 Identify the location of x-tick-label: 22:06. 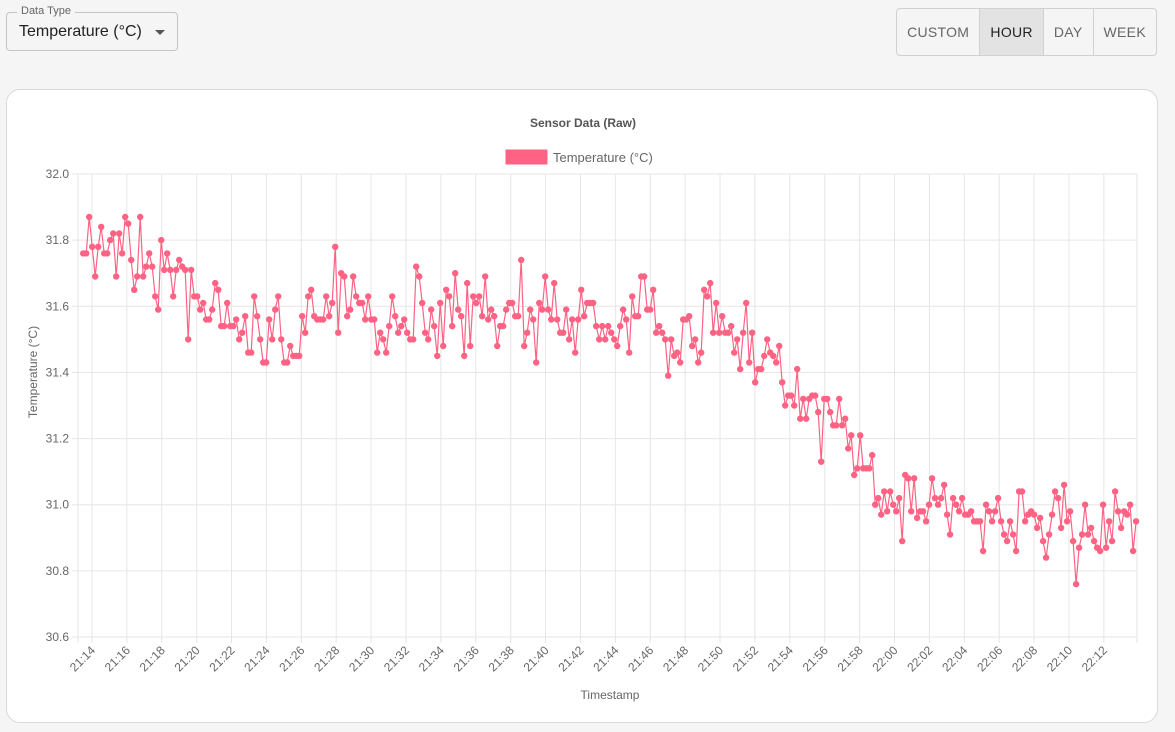
(989, 658).